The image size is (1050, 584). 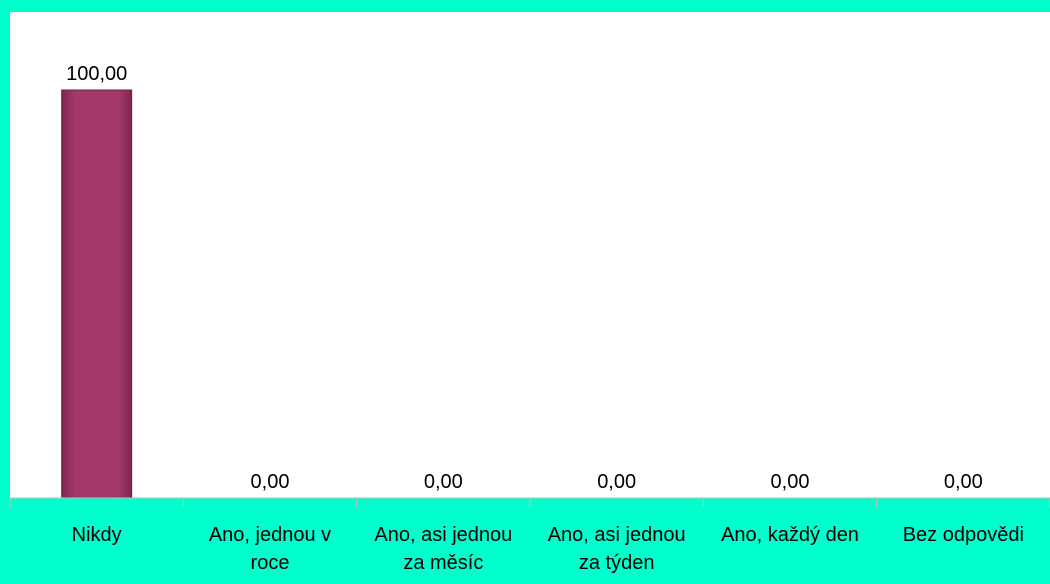 What do you see at coordinates (963, 535) in the screenshot?
I see `x-tick-label: Bez odpovědi` at bounding box center [963, 535].